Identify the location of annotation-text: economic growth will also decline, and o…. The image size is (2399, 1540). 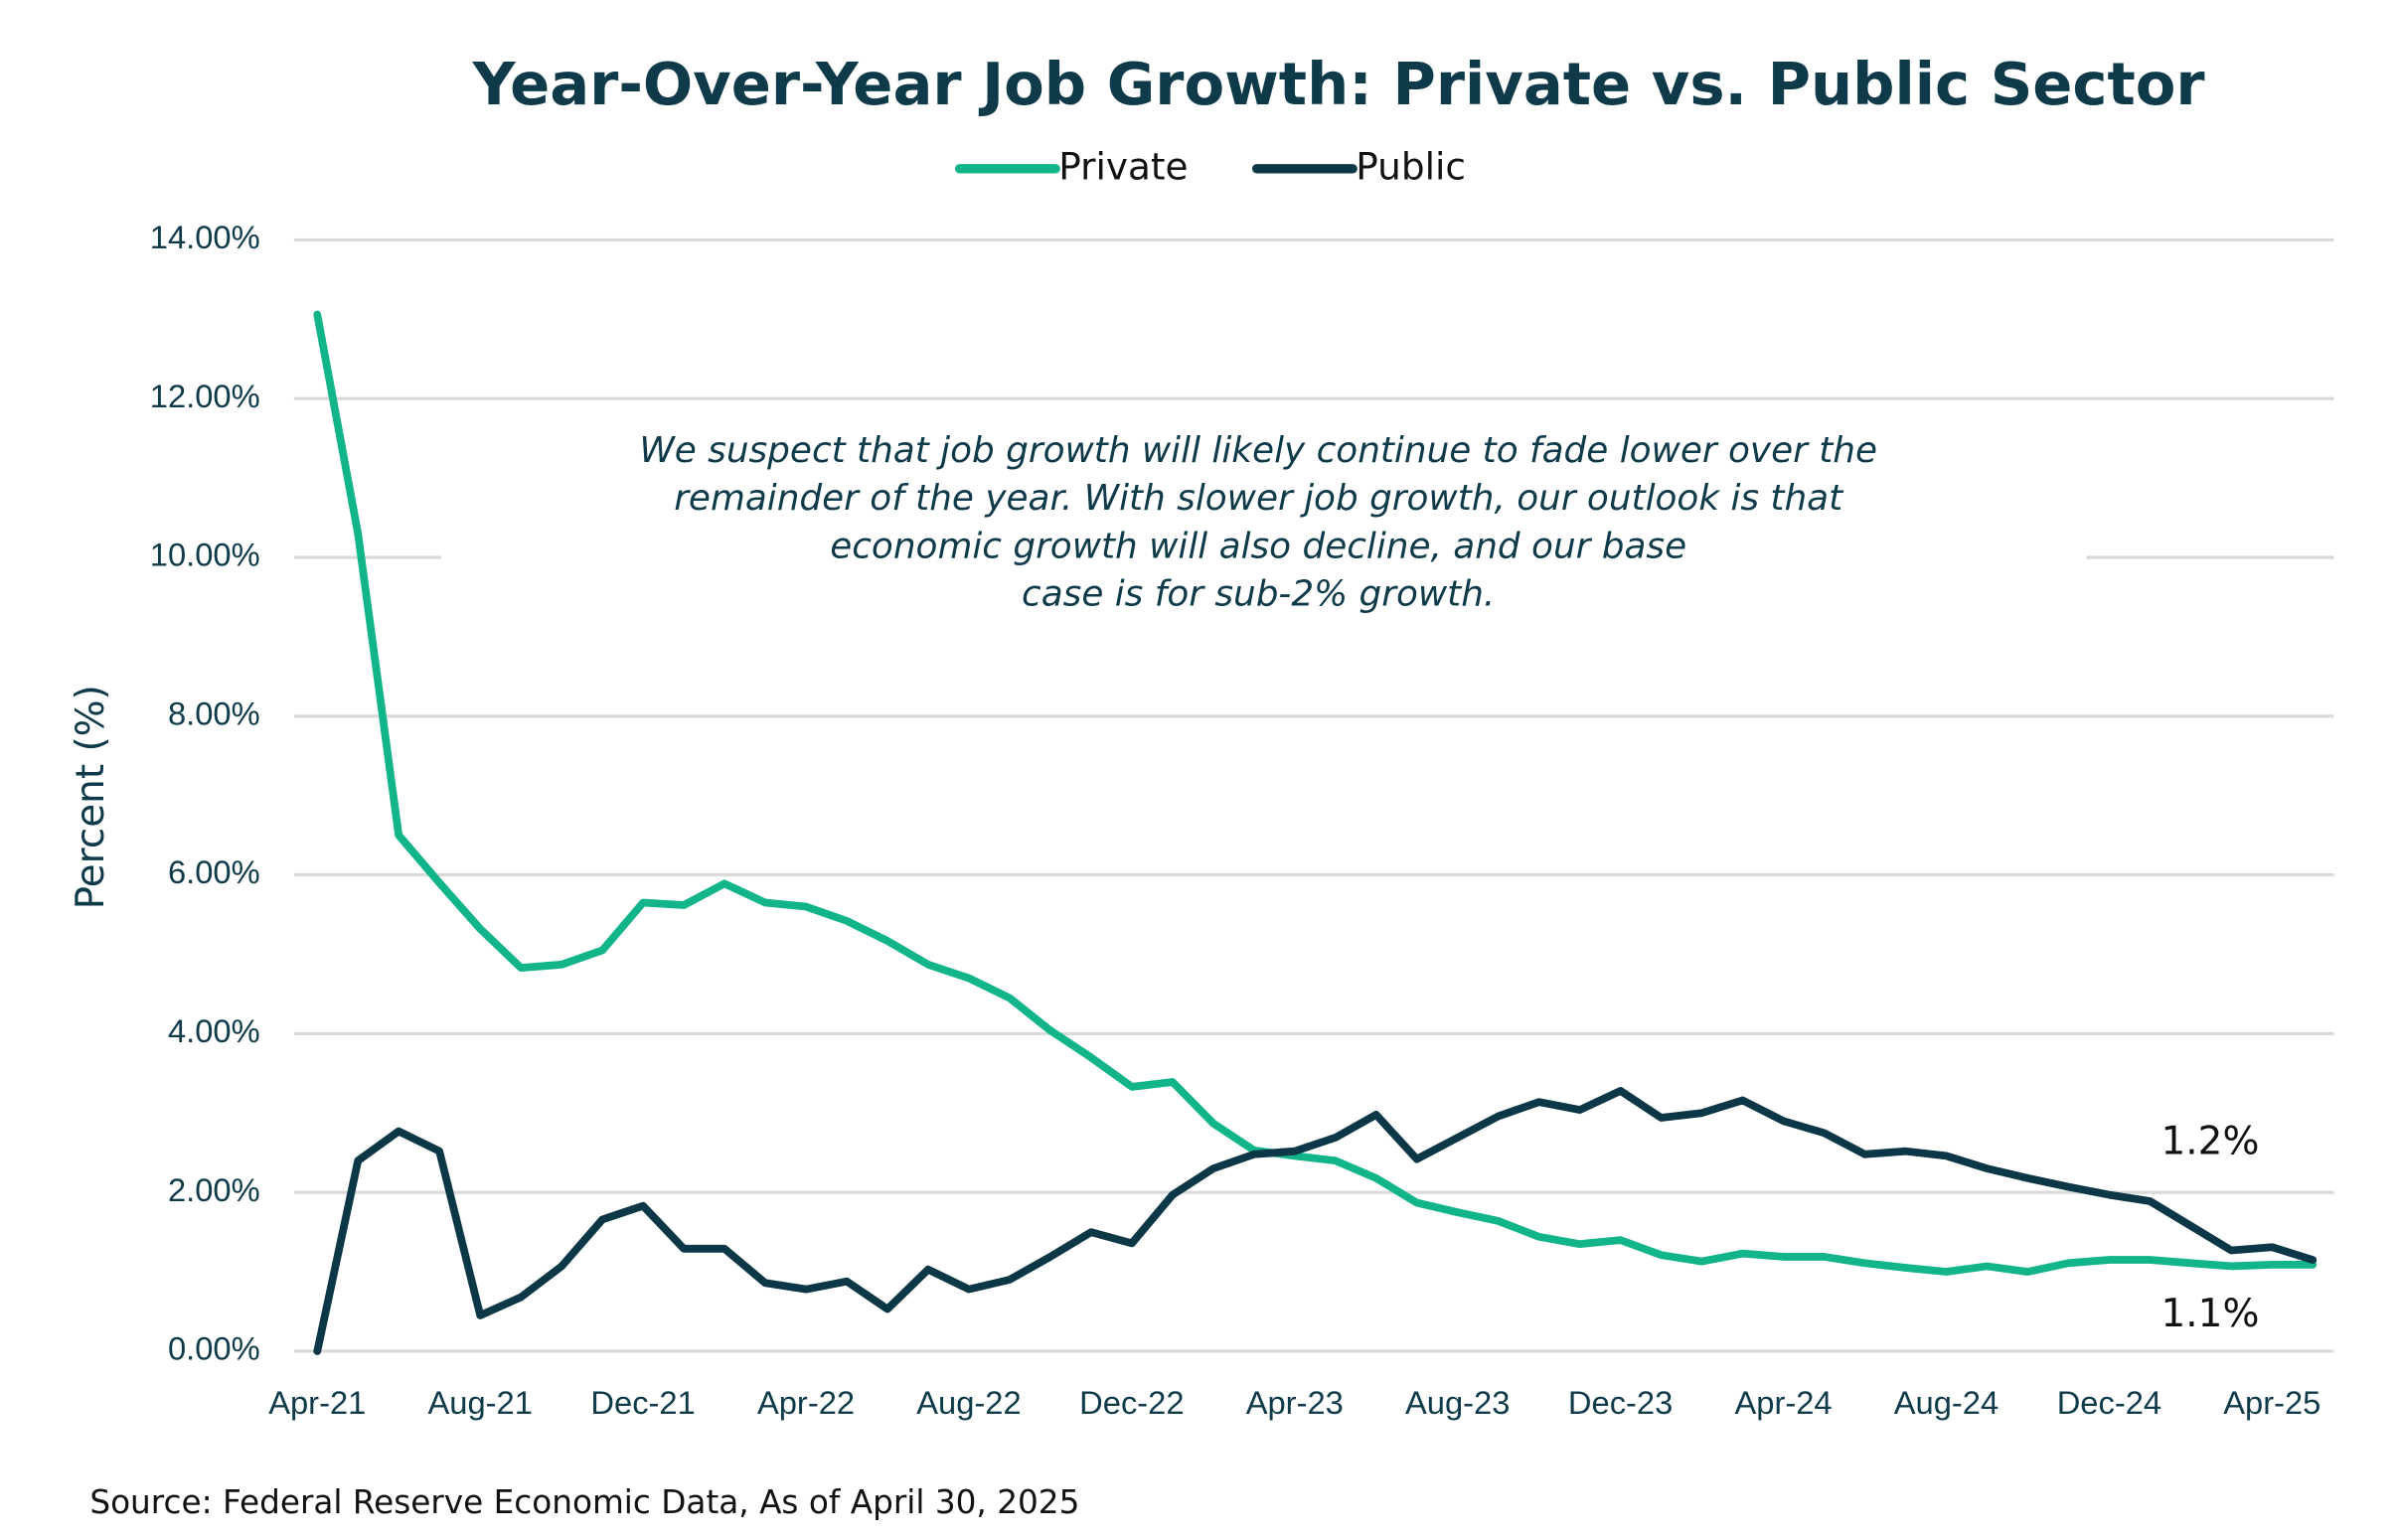
(1258, 546).